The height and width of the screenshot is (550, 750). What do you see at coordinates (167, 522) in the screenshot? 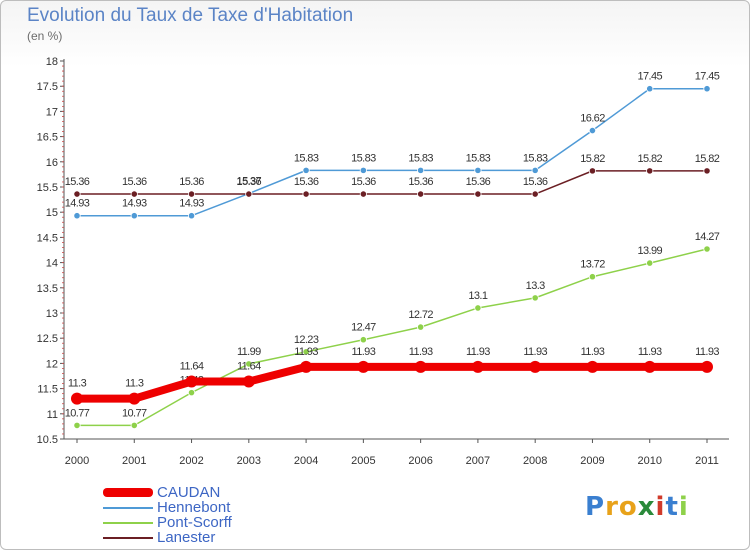
I see `legend-item-pont-scorff: Pont-Scorff` at bounding box center [167, 522].